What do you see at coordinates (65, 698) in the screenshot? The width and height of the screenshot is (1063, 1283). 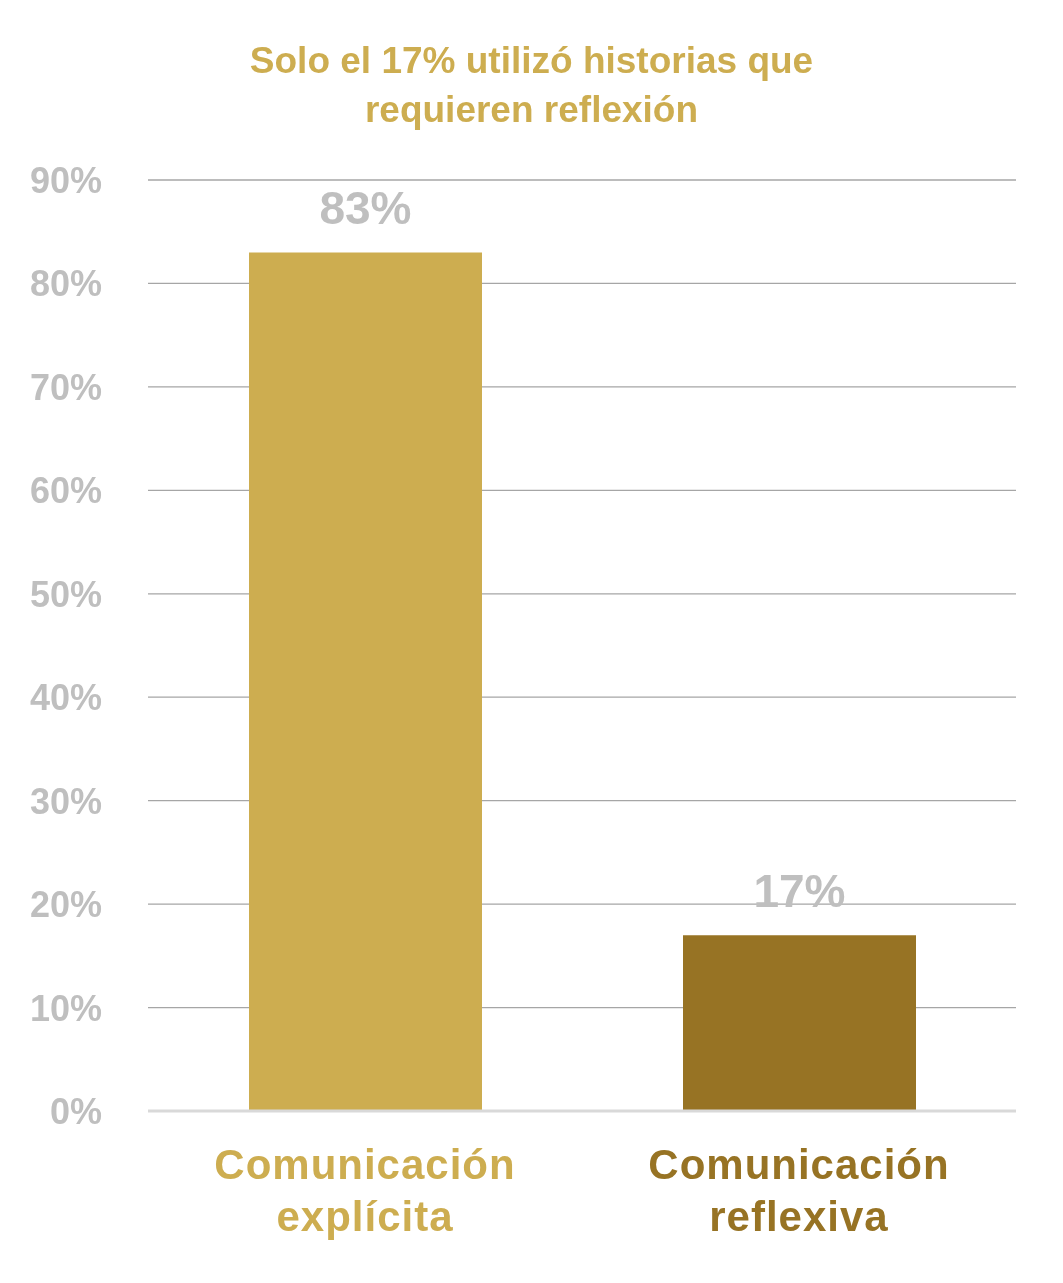 I see `y-tick-label: 40%` at bounding box center [65, 698].